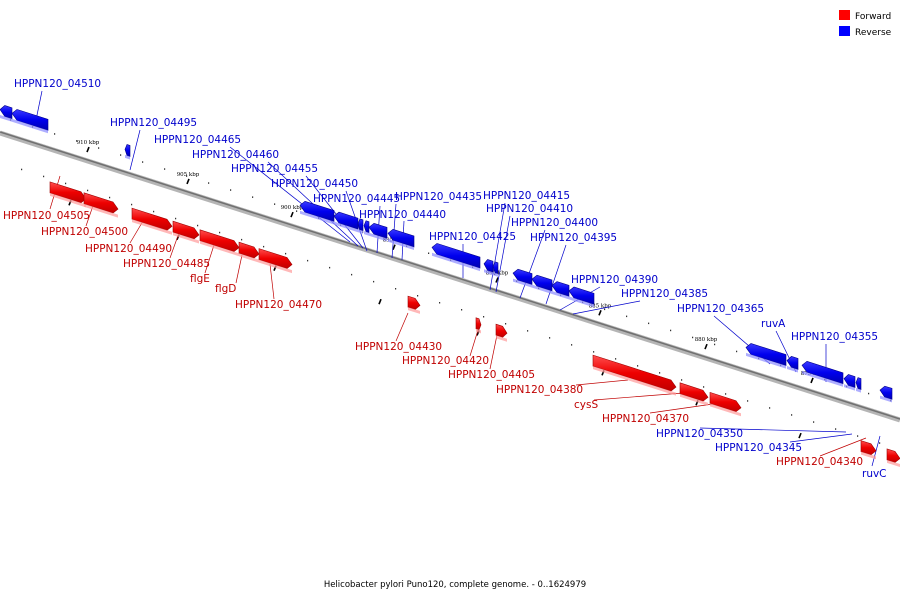 The image size is (900, 600). Describe the element at coordinates (57, 84) in the screenshot. I see `gene-label: HPPN120_04510` at that location.